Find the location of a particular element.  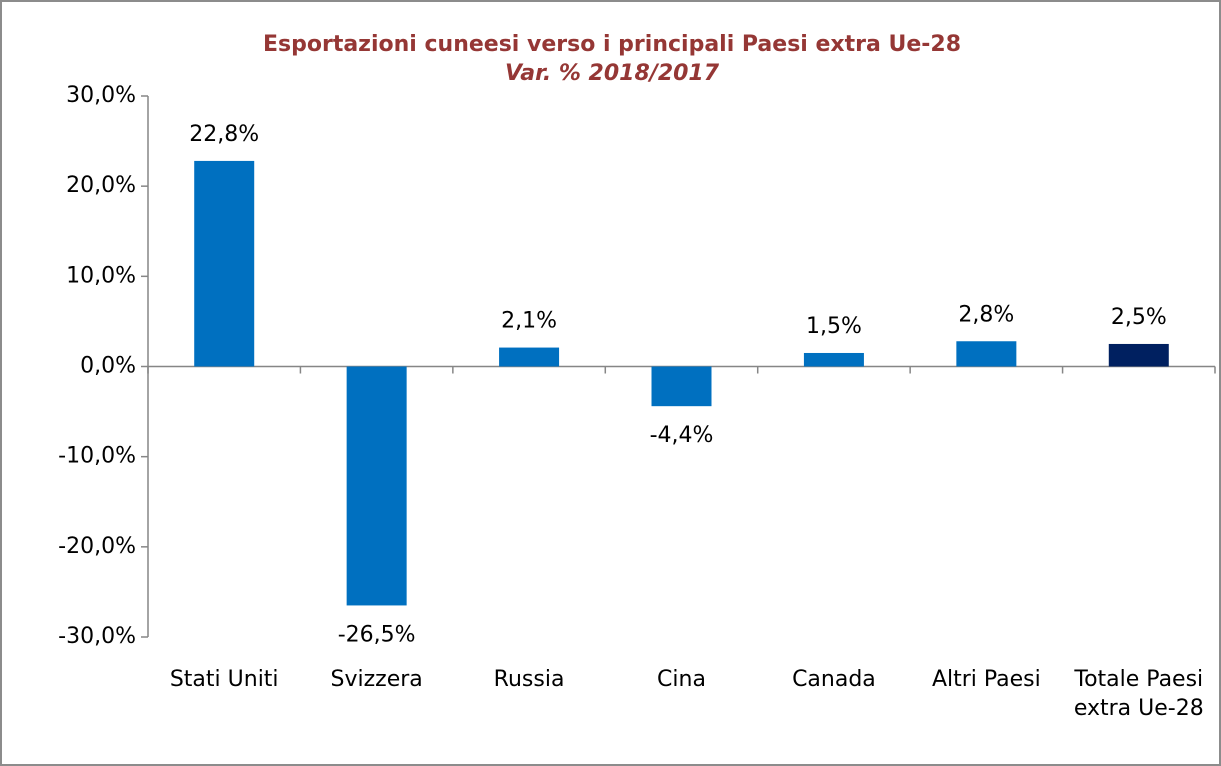

data-label: 2,8% is located at coordinates (986, 314).